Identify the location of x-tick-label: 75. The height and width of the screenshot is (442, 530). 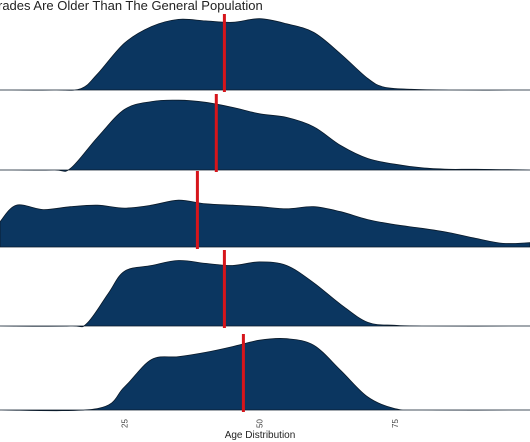
(395, 423).